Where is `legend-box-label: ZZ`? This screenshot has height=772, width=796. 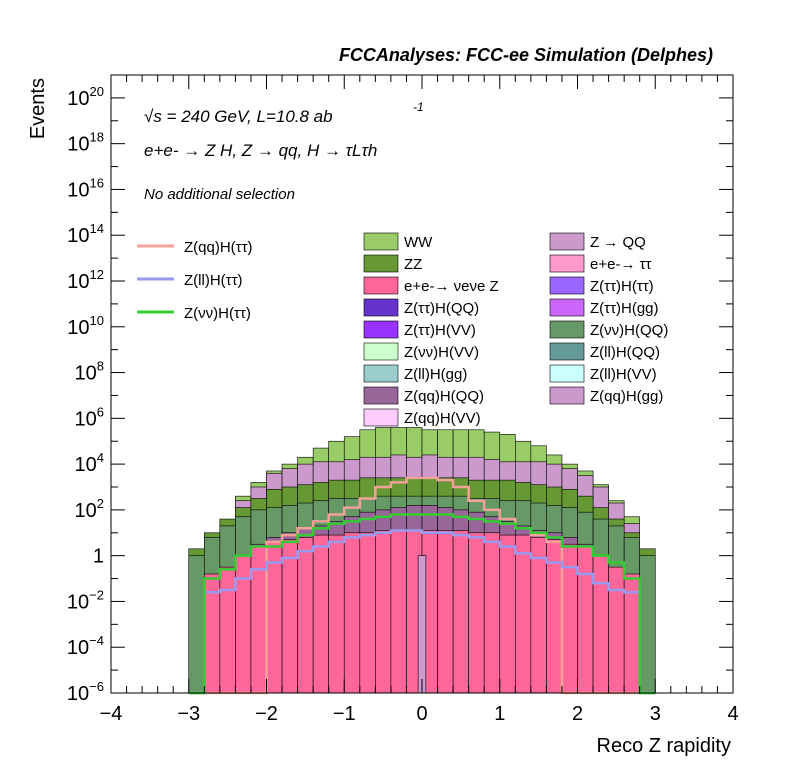
legend-box-label: ZZ is located at coordinates (413, 264).